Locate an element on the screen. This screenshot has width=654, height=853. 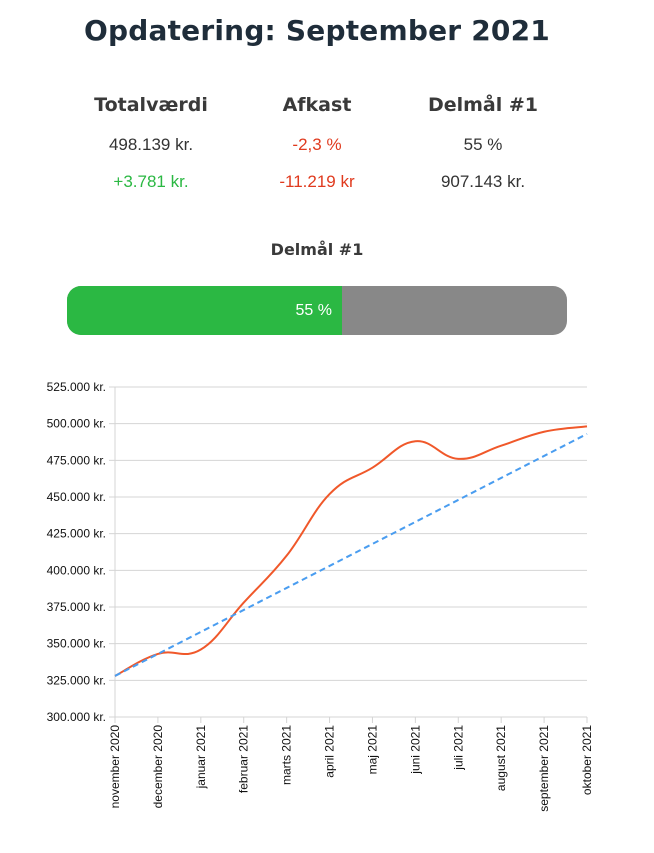
x-tick-label: december 2020 is located at coordinates (158, 767).